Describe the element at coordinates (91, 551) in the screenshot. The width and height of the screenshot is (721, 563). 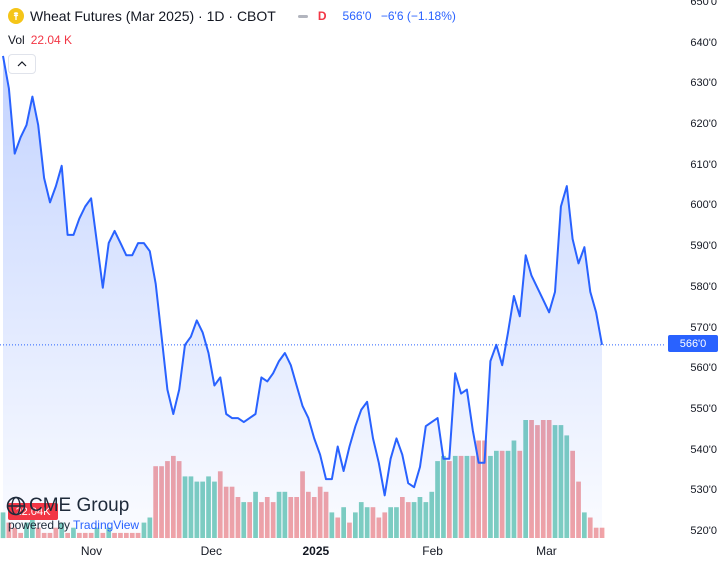
I see `time-tick-label: Nov` at that location.